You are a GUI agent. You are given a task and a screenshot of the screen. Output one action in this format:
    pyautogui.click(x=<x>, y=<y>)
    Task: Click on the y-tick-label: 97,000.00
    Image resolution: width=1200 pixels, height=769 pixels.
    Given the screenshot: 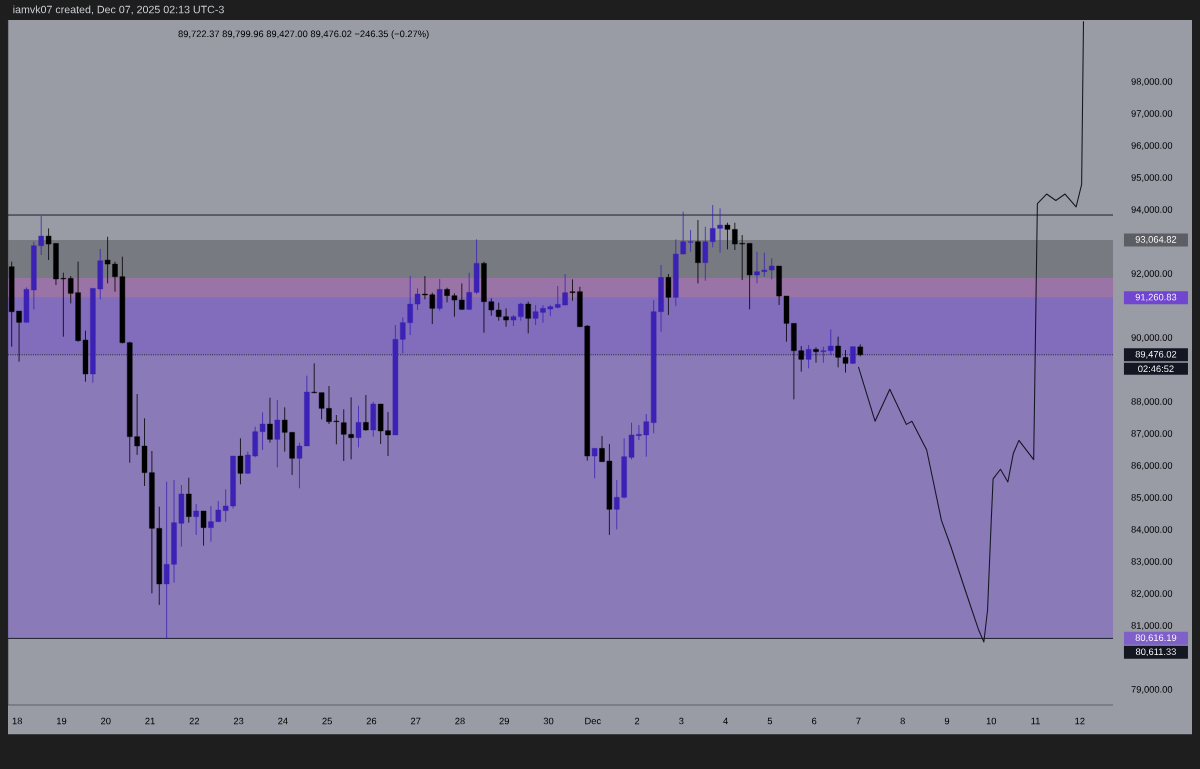 What is the action you would take?
    pyautogui.click(x=1152, y=114)
    